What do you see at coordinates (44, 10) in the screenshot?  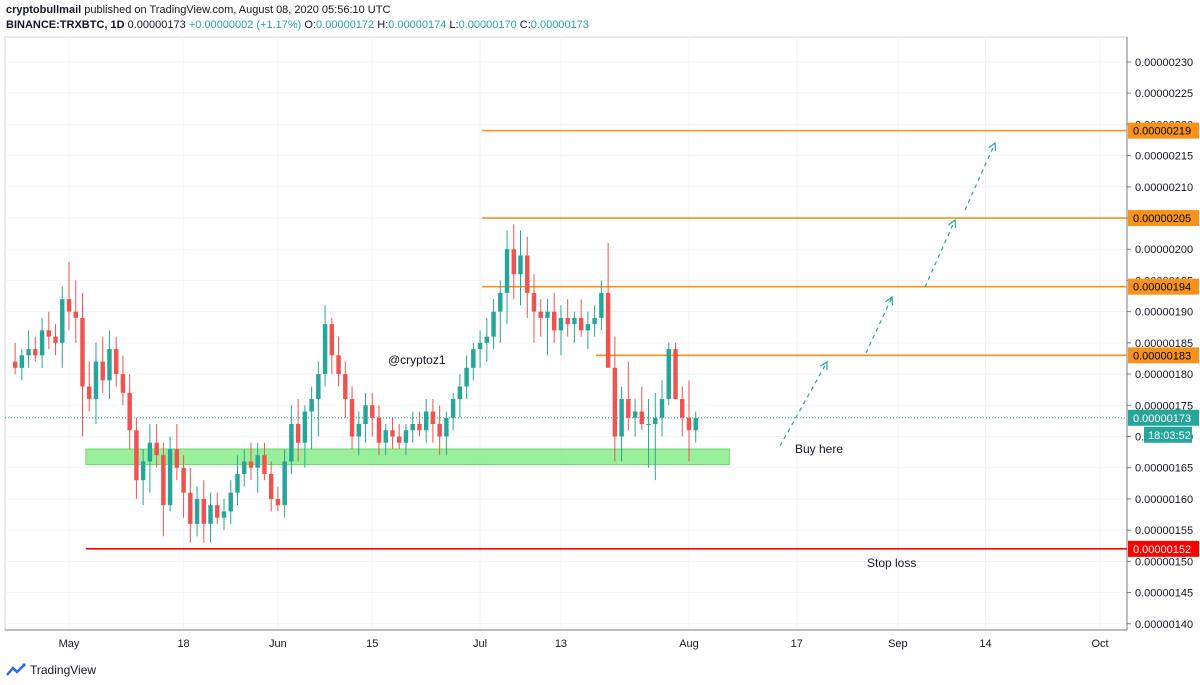 I see `author-name: cryptobullmail` at bounding box center [44, 10].